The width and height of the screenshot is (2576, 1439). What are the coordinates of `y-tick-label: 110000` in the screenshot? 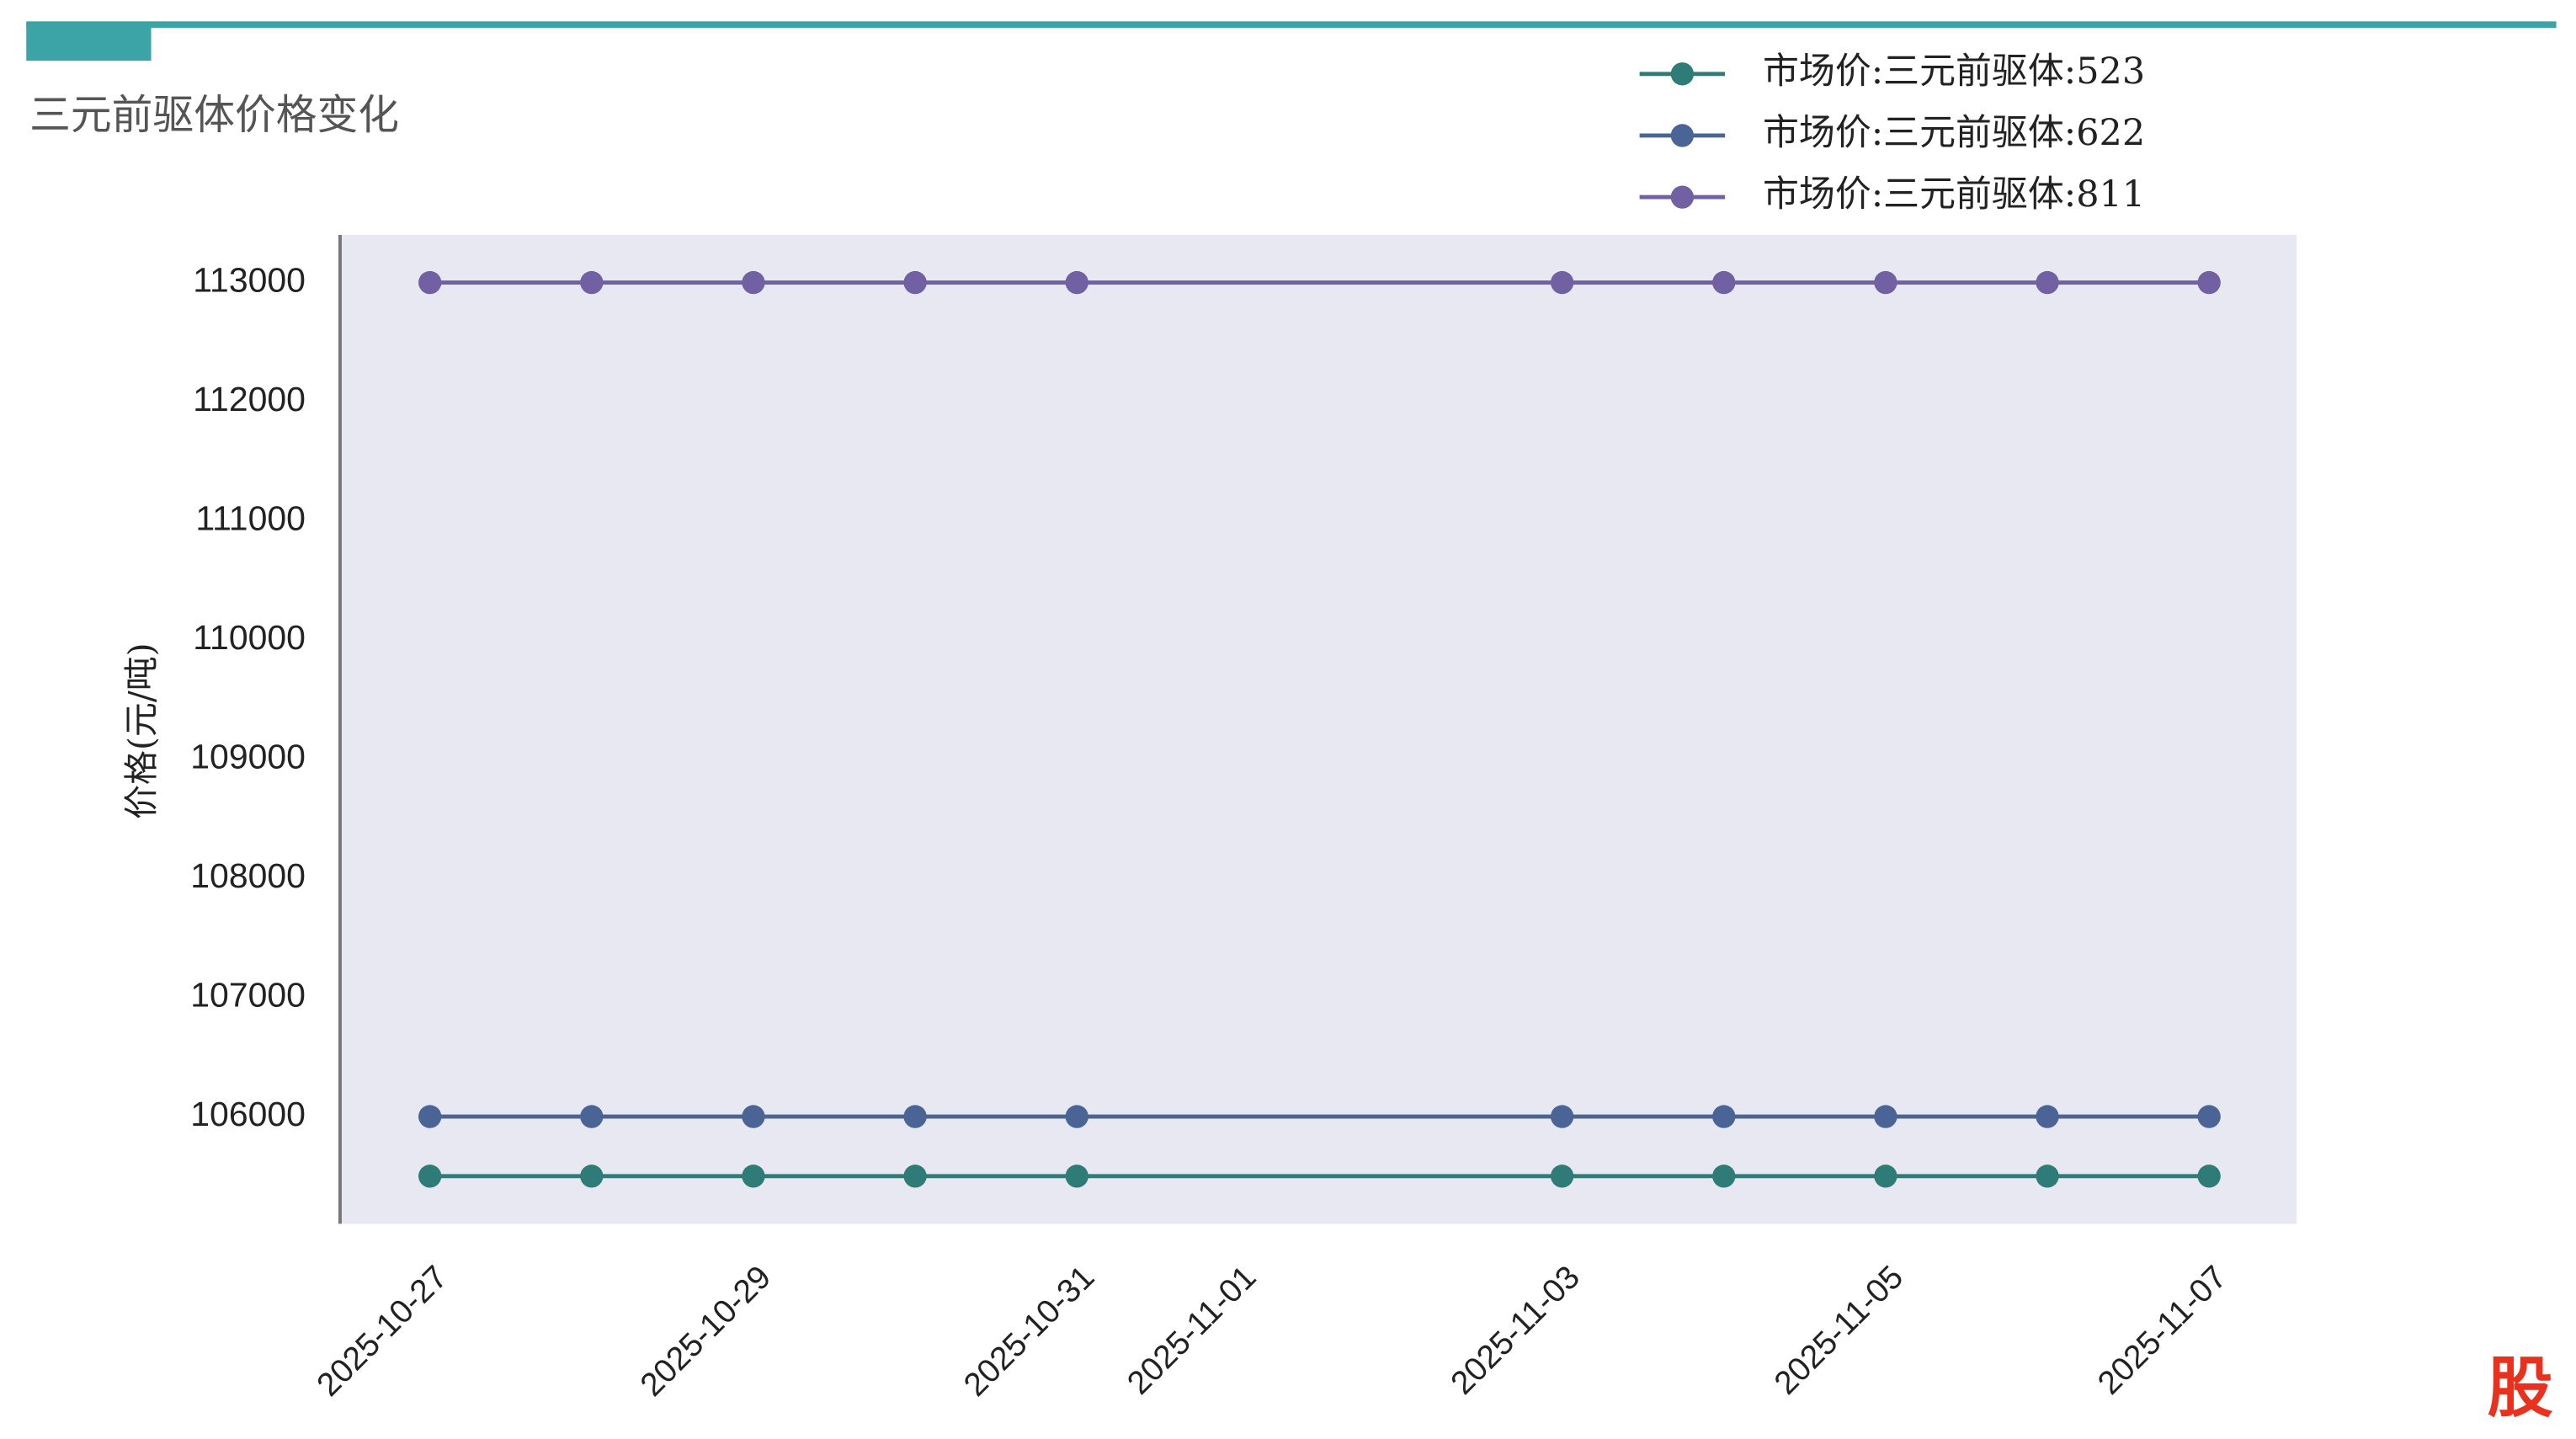 It's located at (250, 637).